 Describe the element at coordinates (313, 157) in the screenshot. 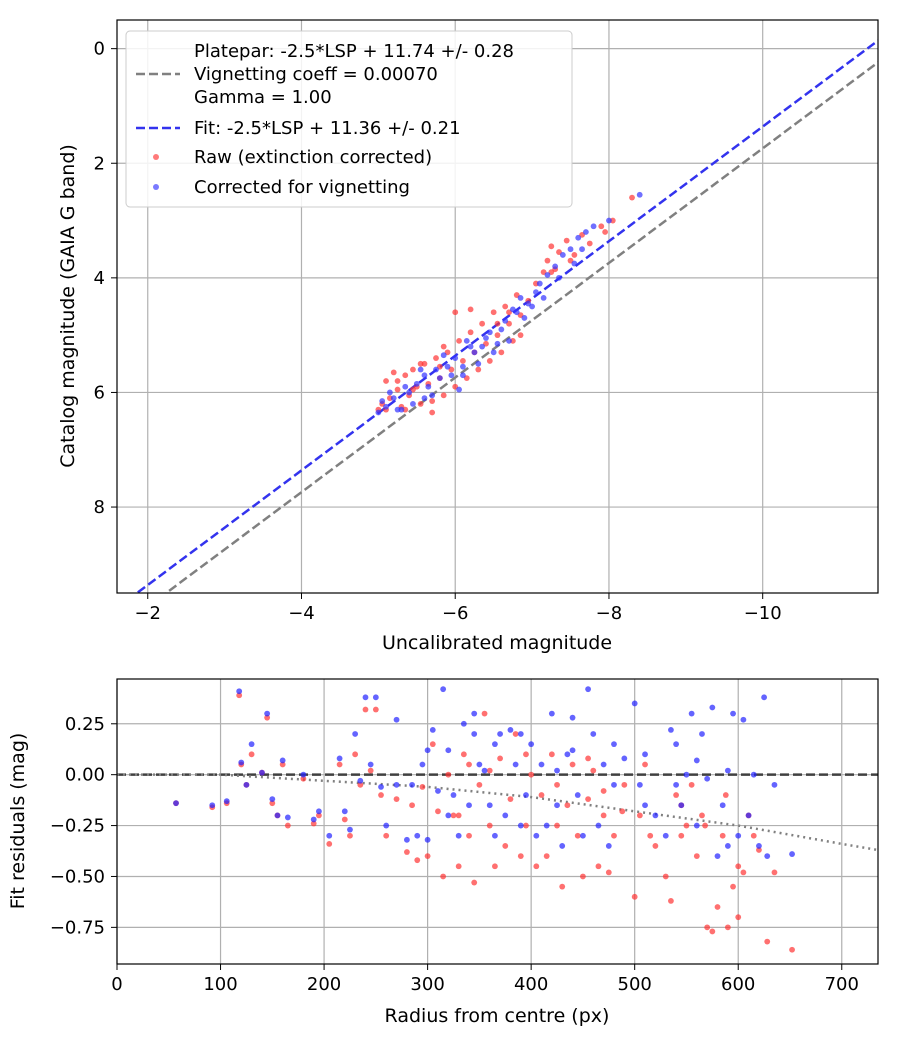

I see `legend-raw-label: Raw (extinction corrected)` at that location.